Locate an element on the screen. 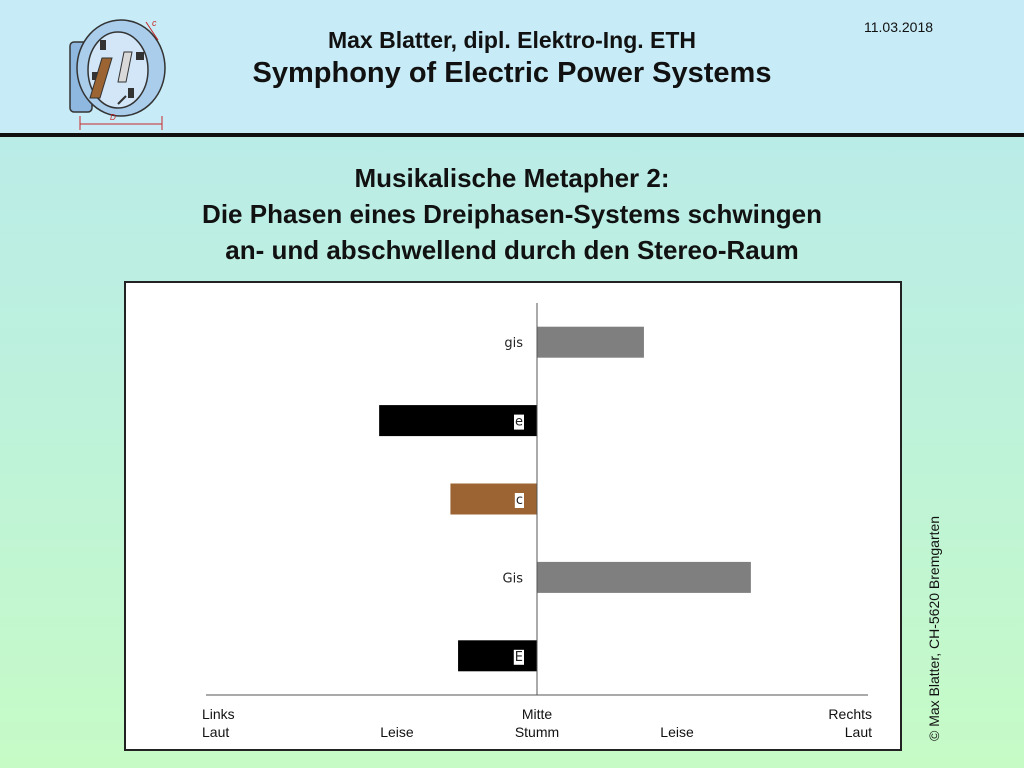 The height and width of the screenshot is (768, 1024). category-label-E: E is located at coordinates (519, 657).